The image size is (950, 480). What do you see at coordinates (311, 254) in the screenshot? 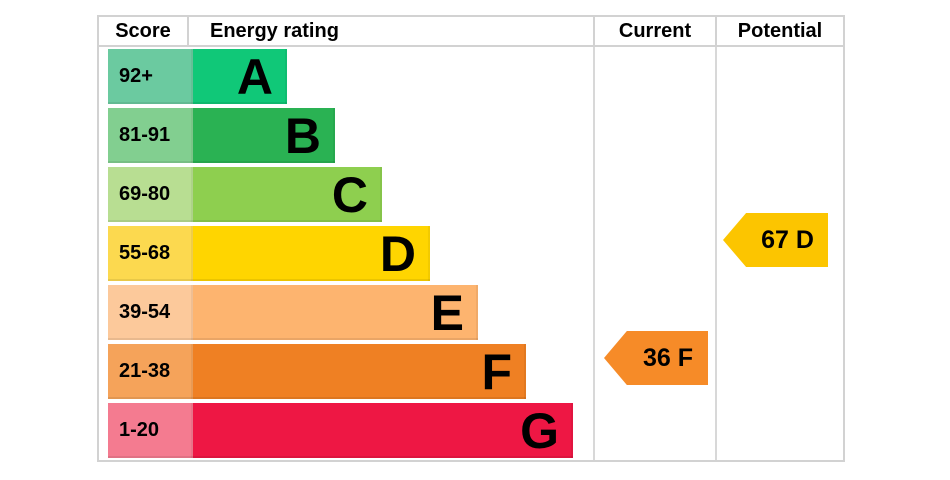
I see `rating-bar-d: D` at bounding box center [311, 254].